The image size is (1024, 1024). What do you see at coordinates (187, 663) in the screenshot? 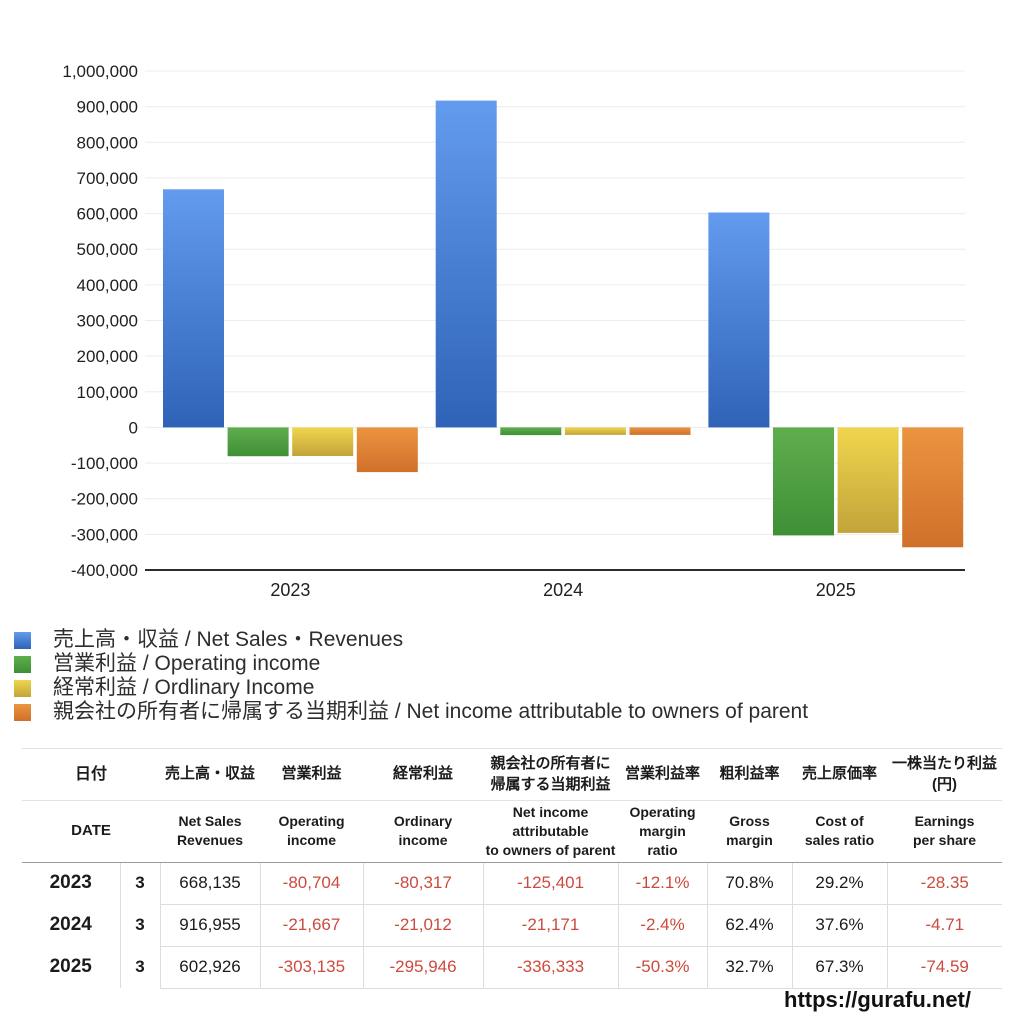
I see `legend-label: 営業利益 / Operating income` at bounding box center [187, 663].